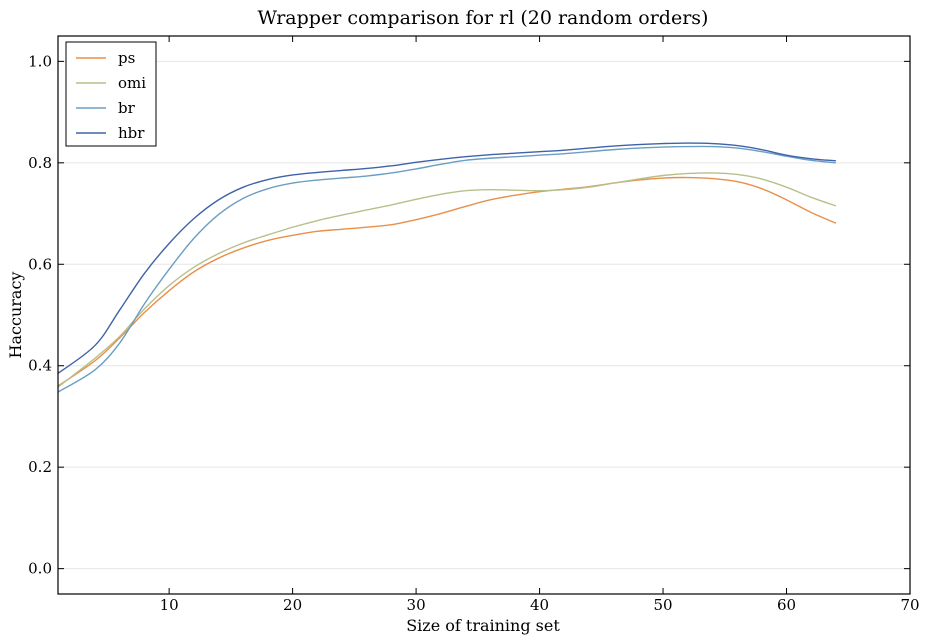 This screenshot has width=928, height=644. I want to click on y-tick-label: 0.8, so click(40, 163).